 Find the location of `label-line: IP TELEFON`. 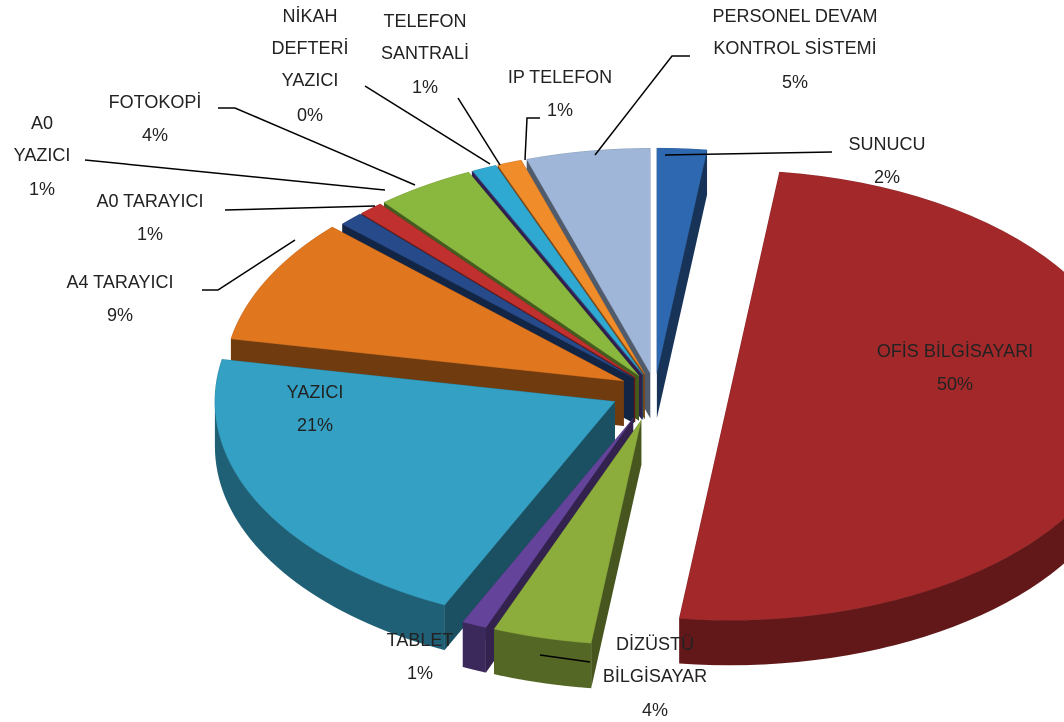

label-line: IP TELEFON is located at coordinates (560, 77).